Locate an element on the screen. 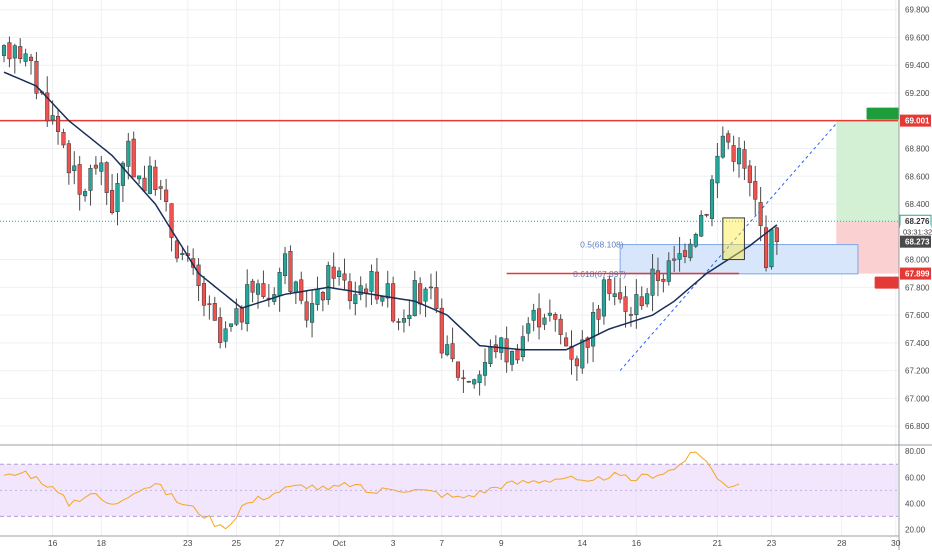  highlight-box is located at coordinates (733, 239).